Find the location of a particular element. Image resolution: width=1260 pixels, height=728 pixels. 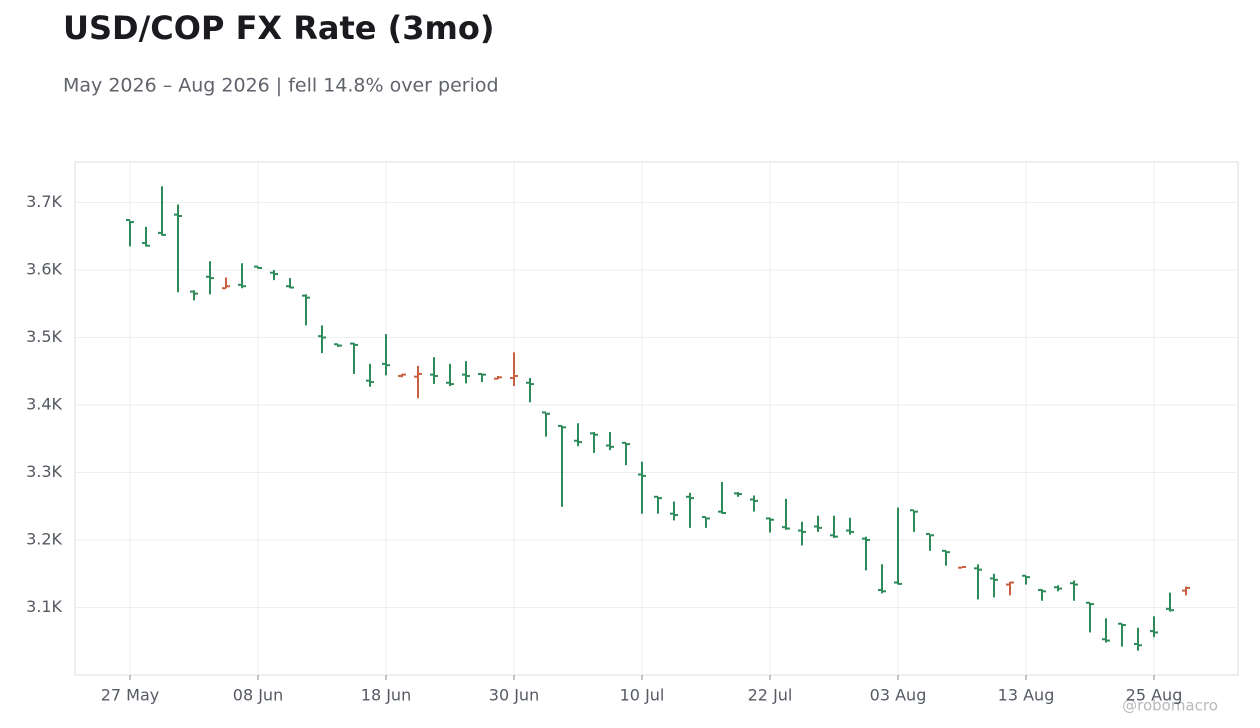

x-tick-label: 18 Jun is located at coordinates (386, 695).